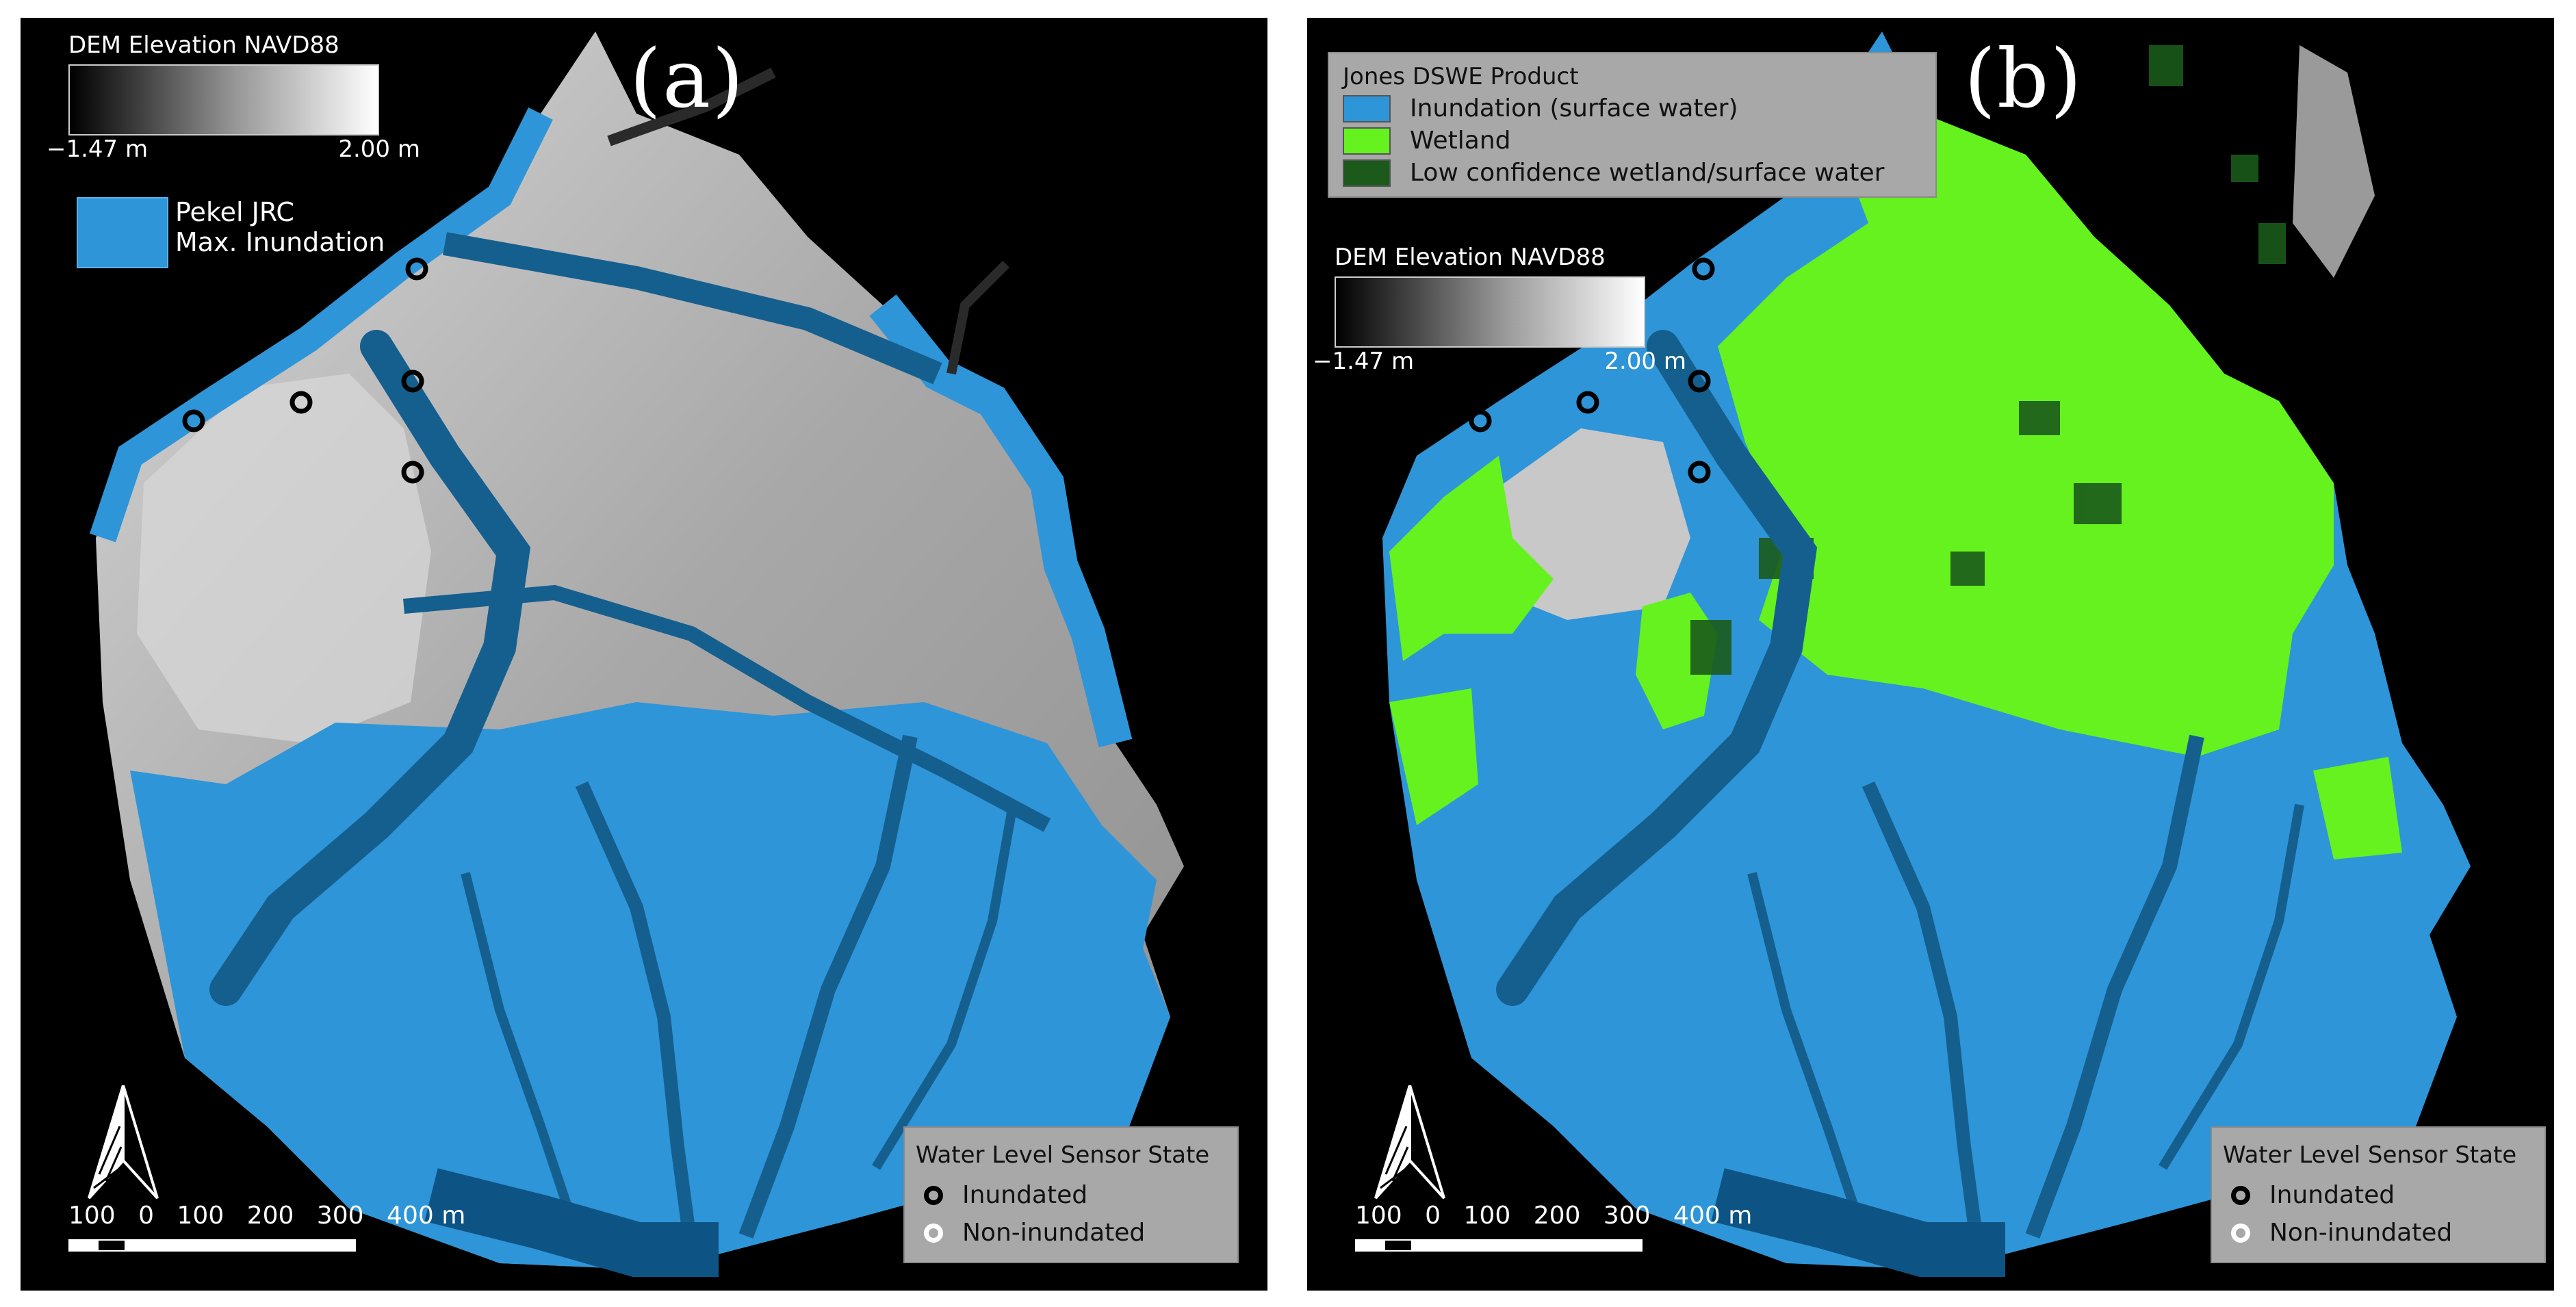  What do you see at coordinates (687, 78) in the screenshot?
I see `panel-label-a: (a)` at bounding box center [687, 78].